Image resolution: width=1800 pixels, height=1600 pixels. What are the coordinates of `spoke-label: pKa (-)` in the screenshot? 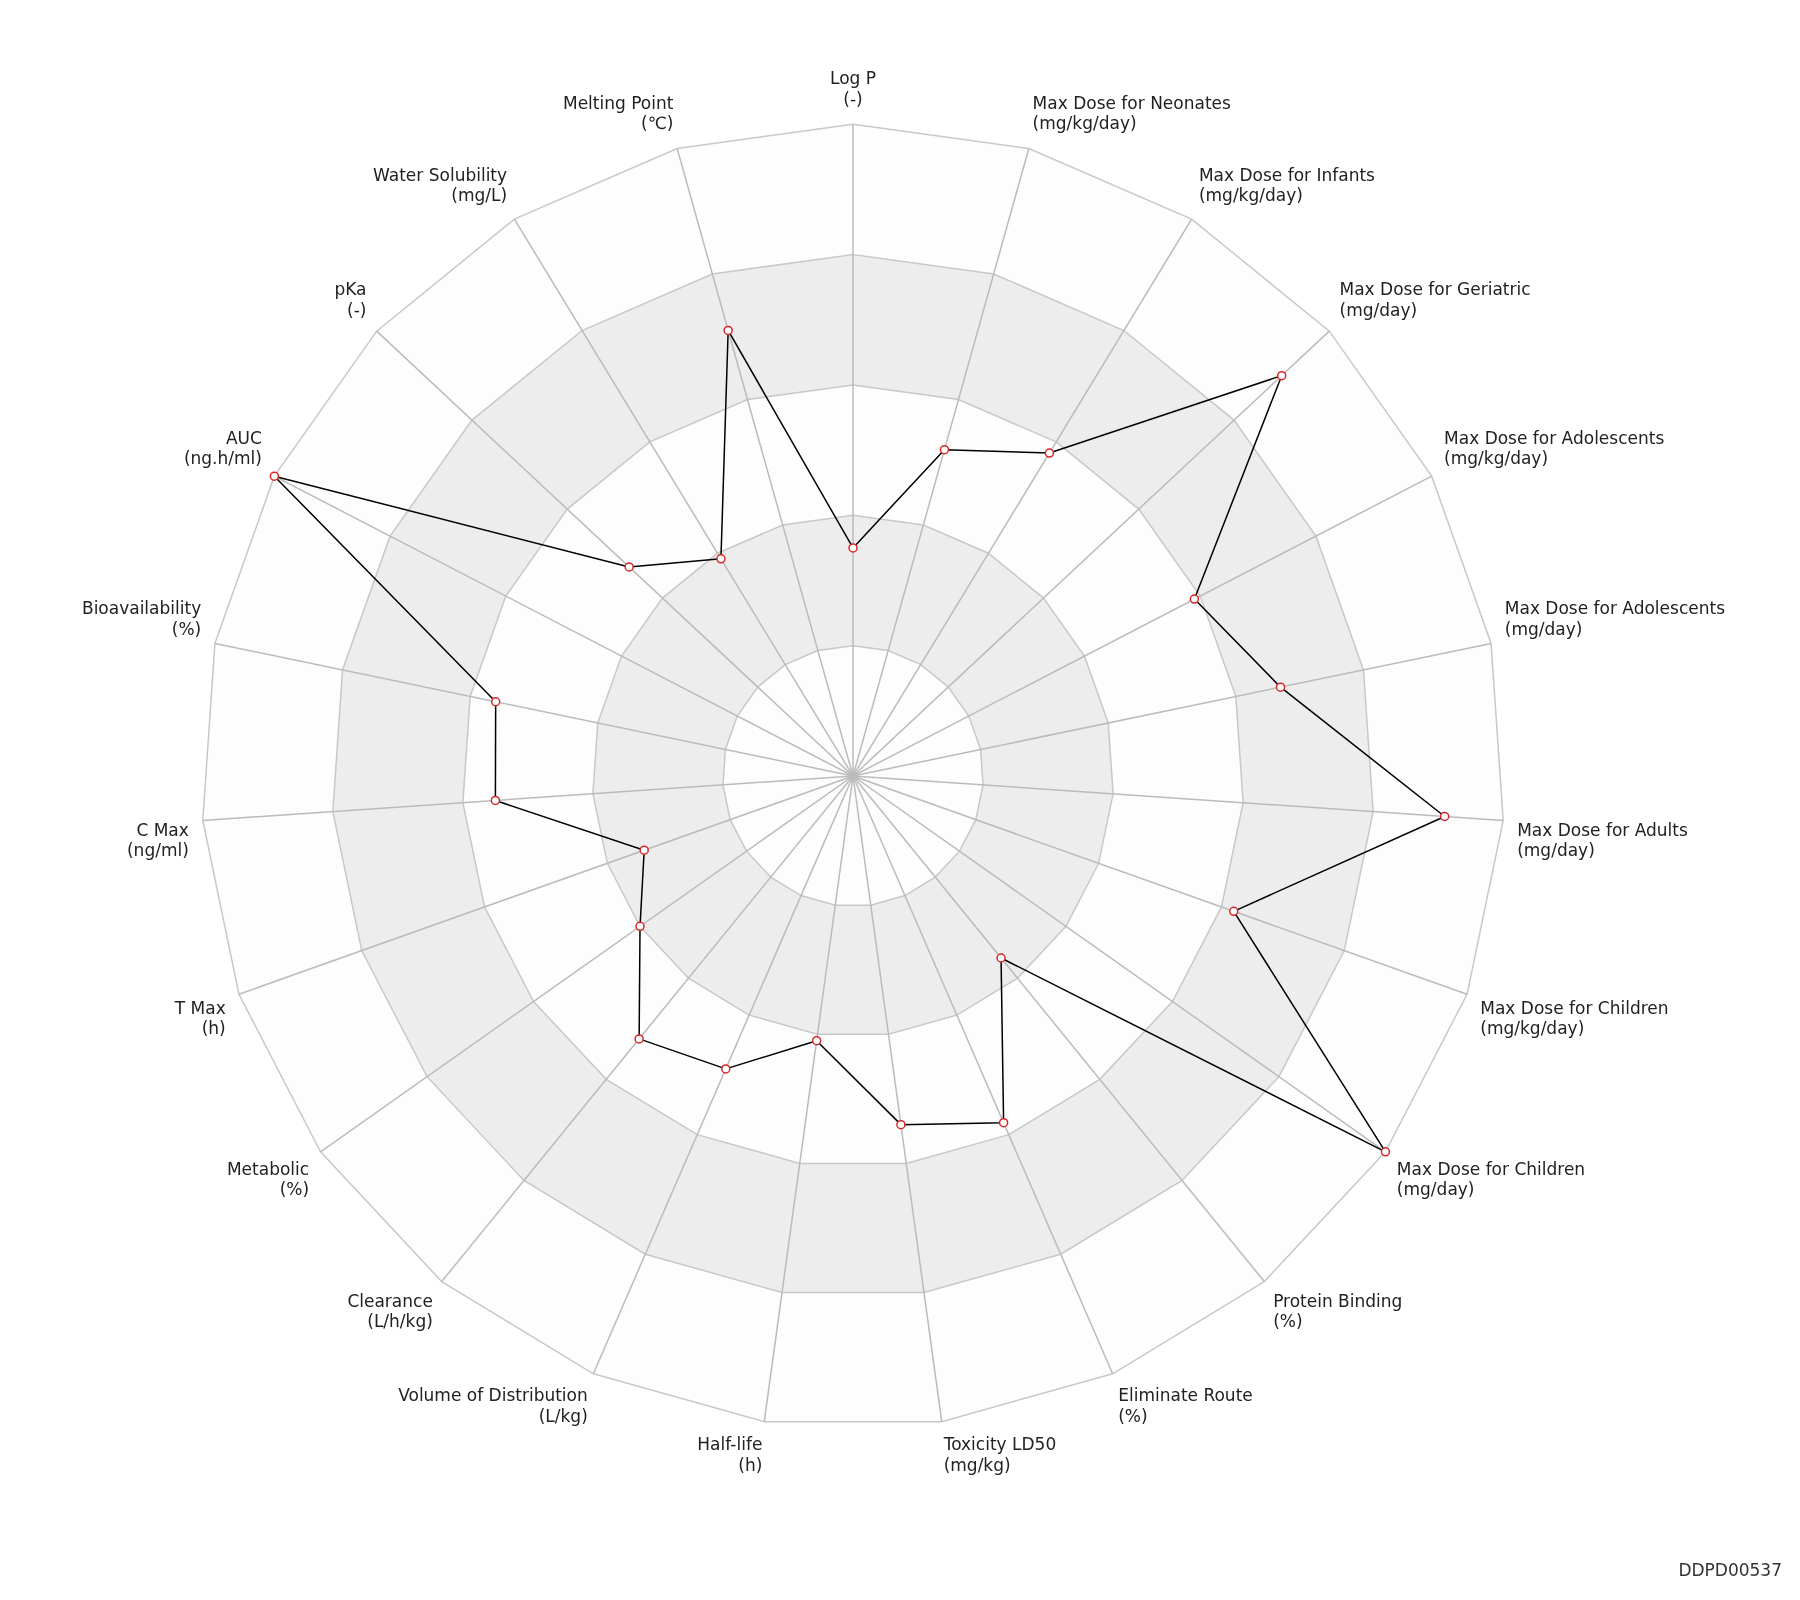 It's located at (350, 299).